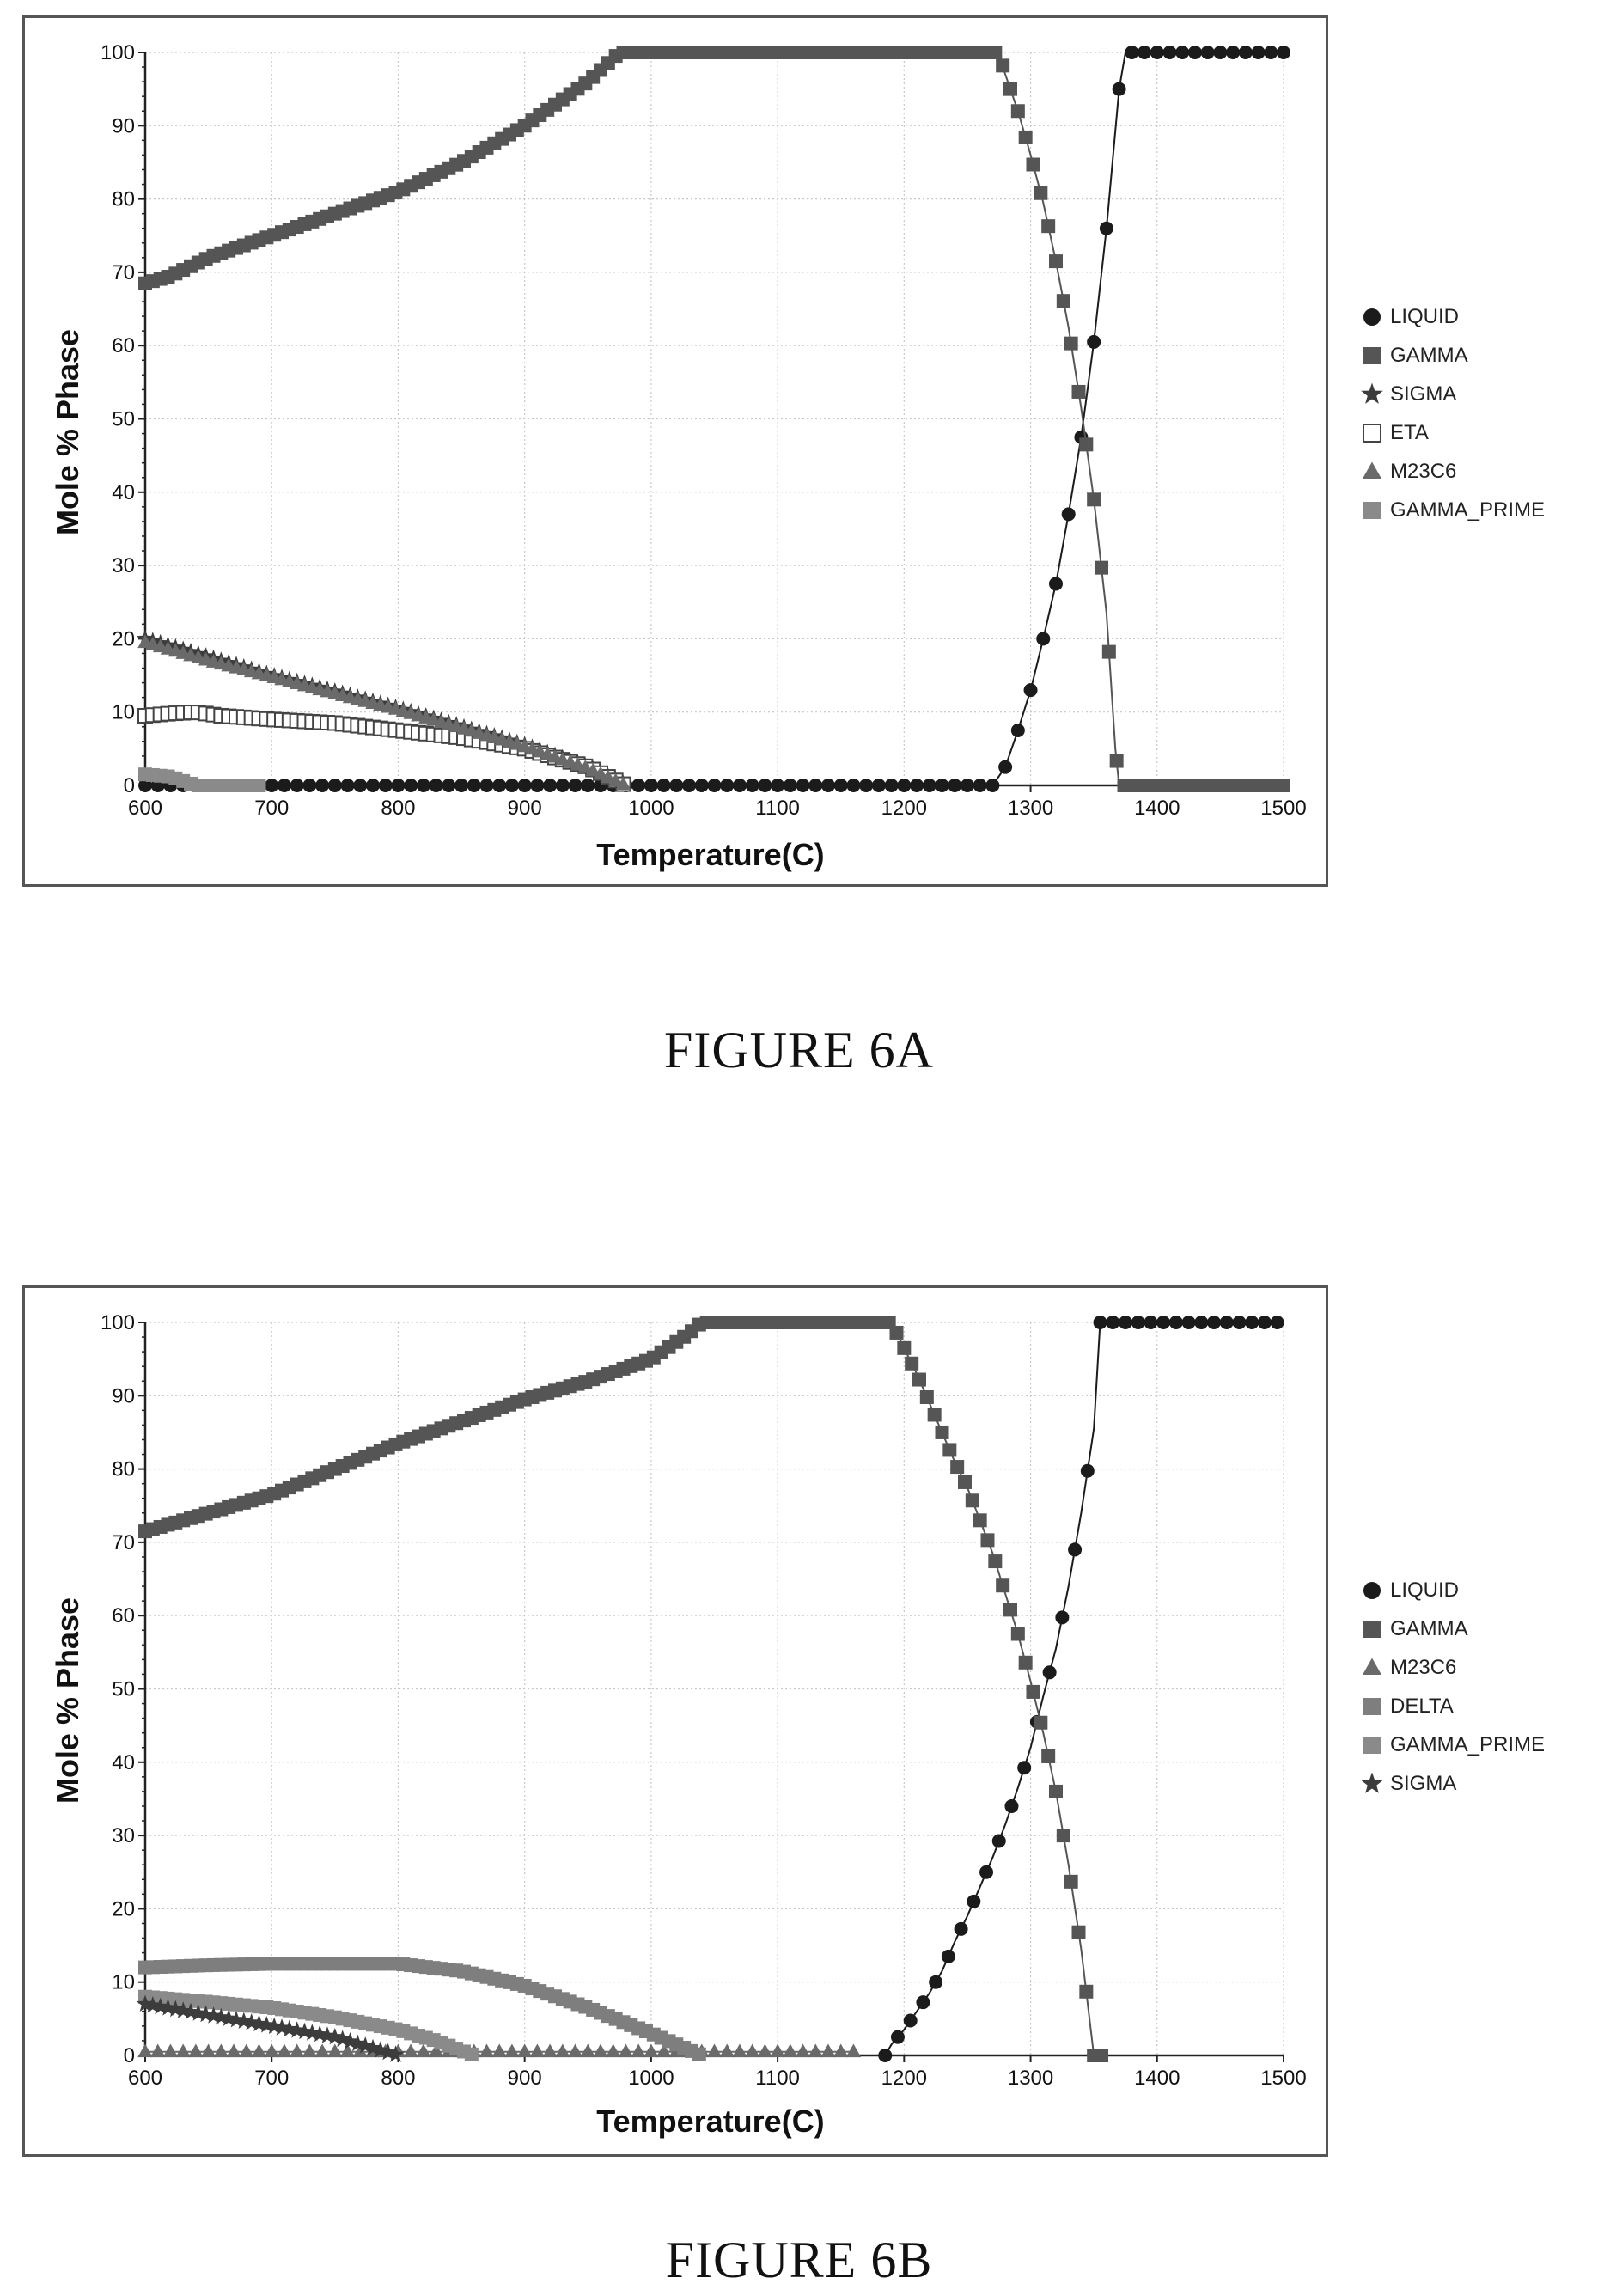 This screenshot has height=2296, width=1598. What do you see at coordinates (1475, 1783) in the screenshot?
I see `legend-item-sigma: SIGMA` at bounding box center [1475, 1783].